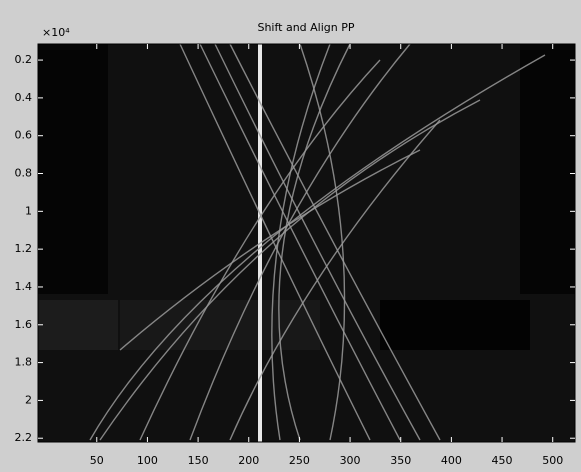 The width and height of the screenshot is (581, 472). I want to click on y-tick-label: 2.2, so click(24, 437).